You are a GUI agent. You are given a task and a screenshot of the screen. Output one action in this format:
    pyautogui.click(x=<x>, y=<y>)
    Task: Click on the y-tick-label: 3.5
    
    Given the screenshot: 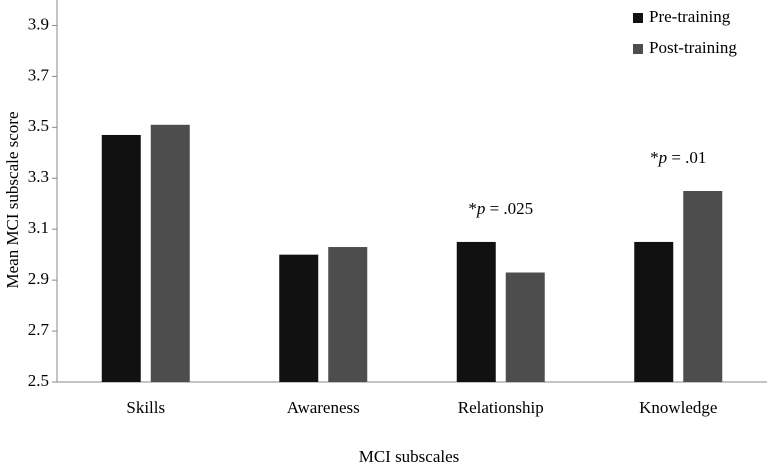 What is the action you would take?
    pyautogui.click(x=38, y=125)
    